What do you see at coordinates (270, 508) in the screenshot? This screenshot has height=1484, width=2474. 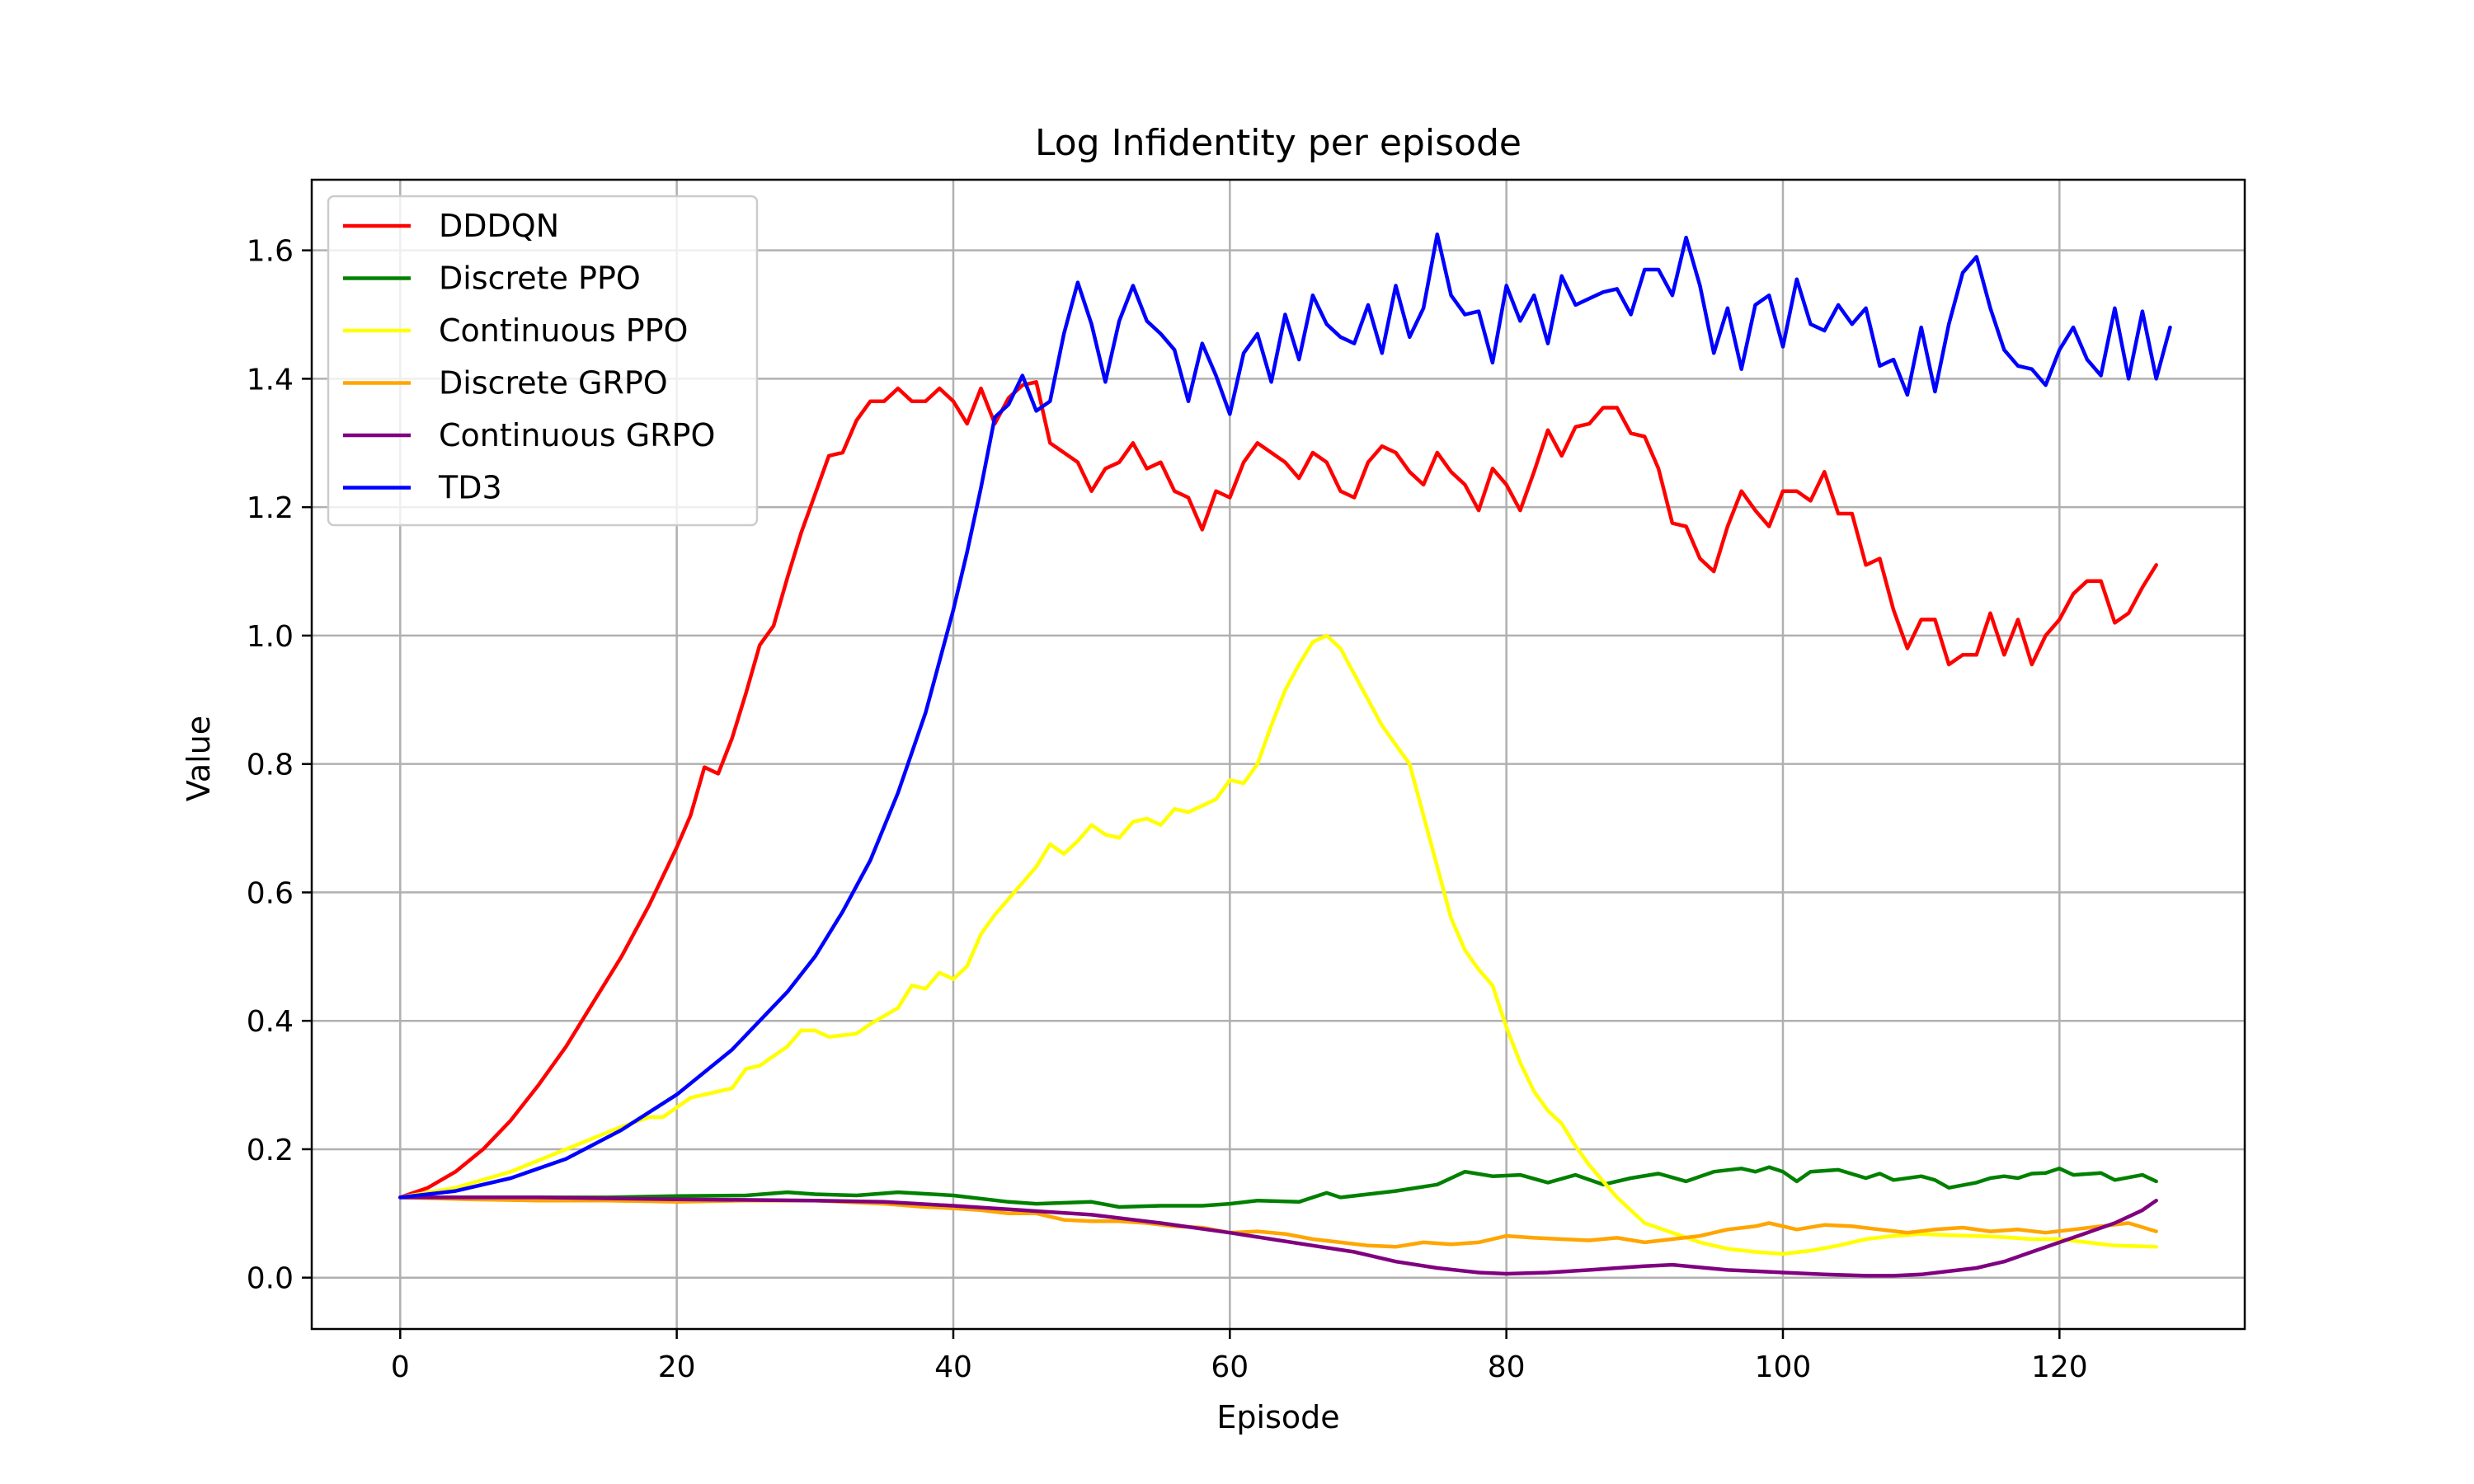 I see `y-tick-label: 1.2` at bounding box center [270, 508].